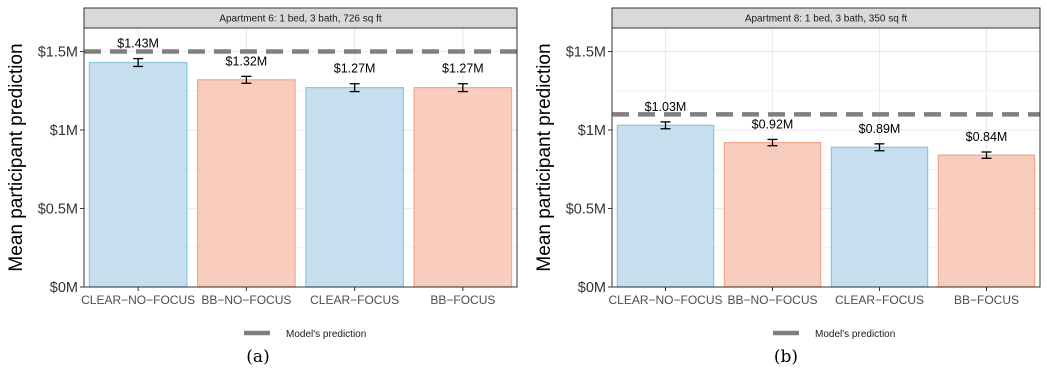 The width and height of the screenshot is (1047, 372). Describe the element at coordinates (855, 334) in the screenshot. I see `legend-label-right: Model's prediction` at that location.